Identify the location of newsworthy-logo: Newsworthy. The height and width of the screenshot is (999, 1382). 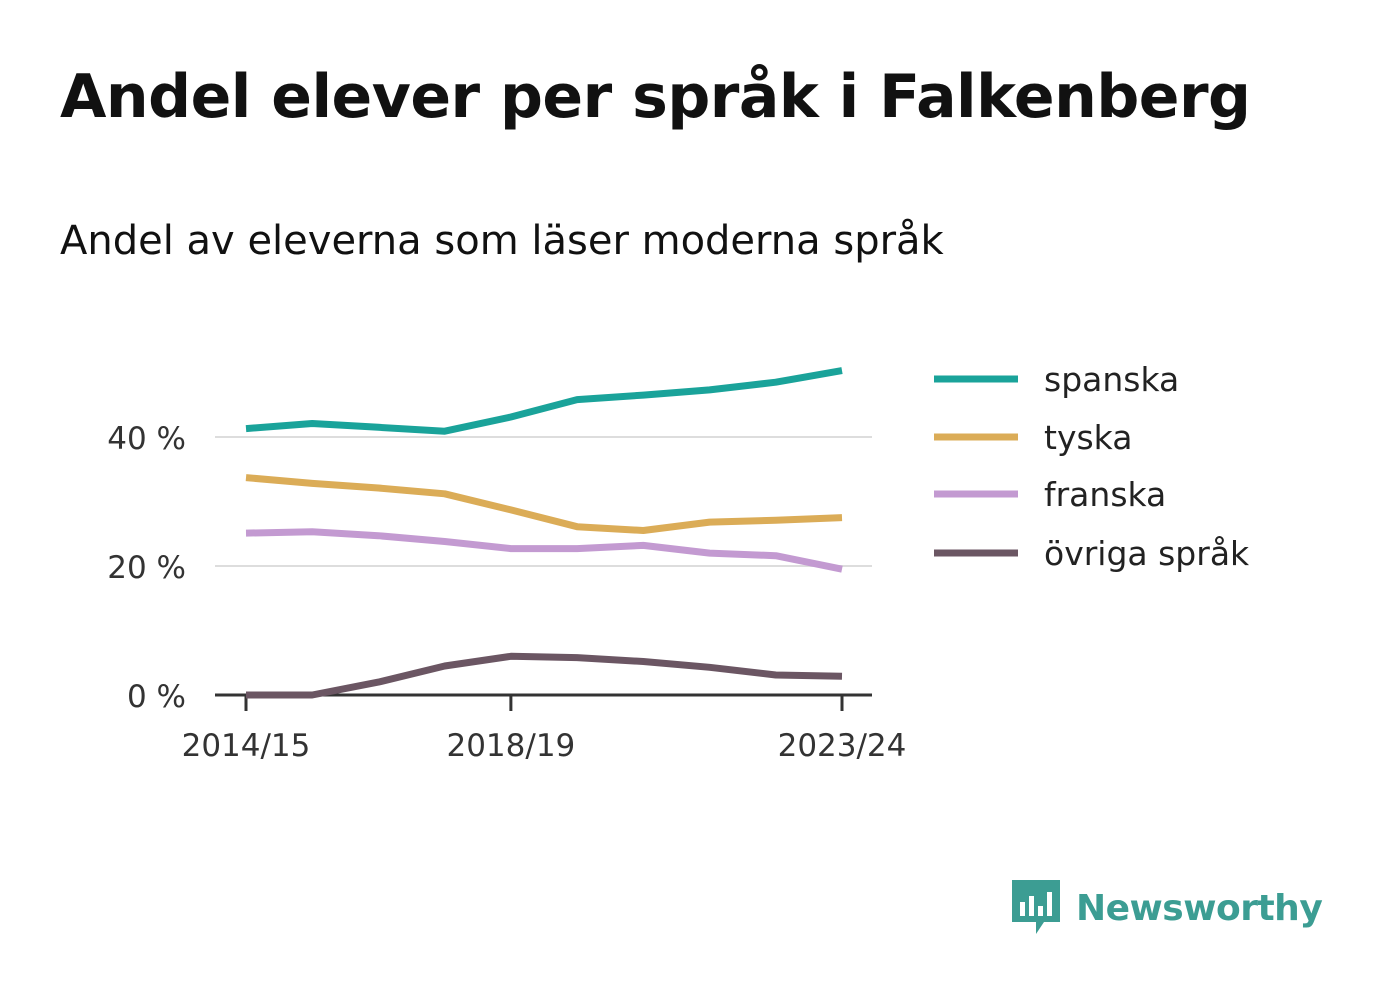
(1166, 908).